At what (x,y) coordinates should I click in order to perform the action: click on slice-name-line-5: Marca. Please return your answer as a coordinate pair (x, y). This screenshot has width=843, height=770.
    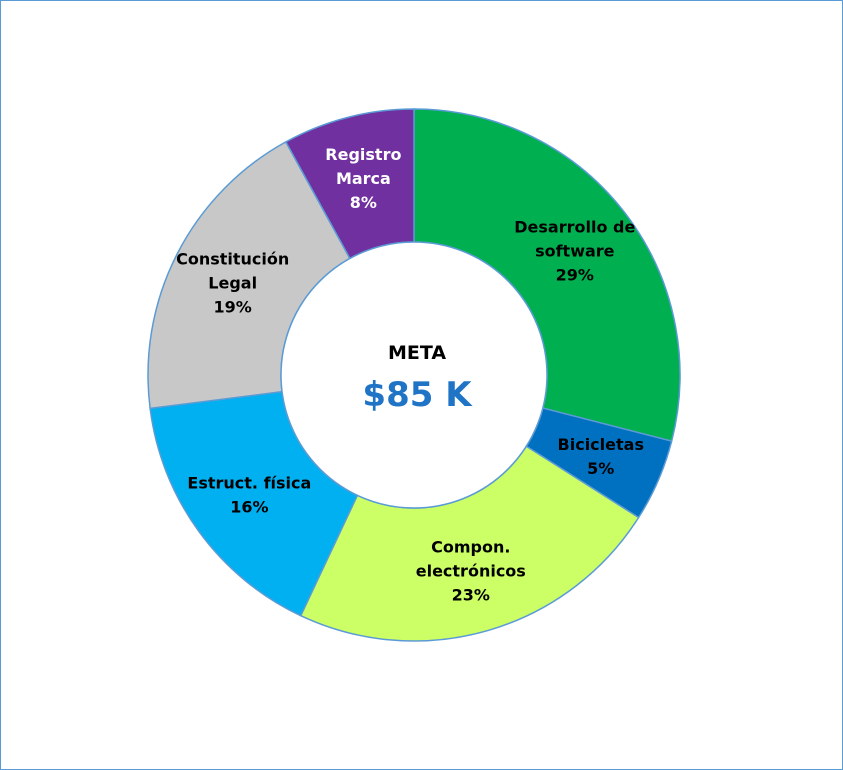
    Looking at the image, I should click on (363, 178).